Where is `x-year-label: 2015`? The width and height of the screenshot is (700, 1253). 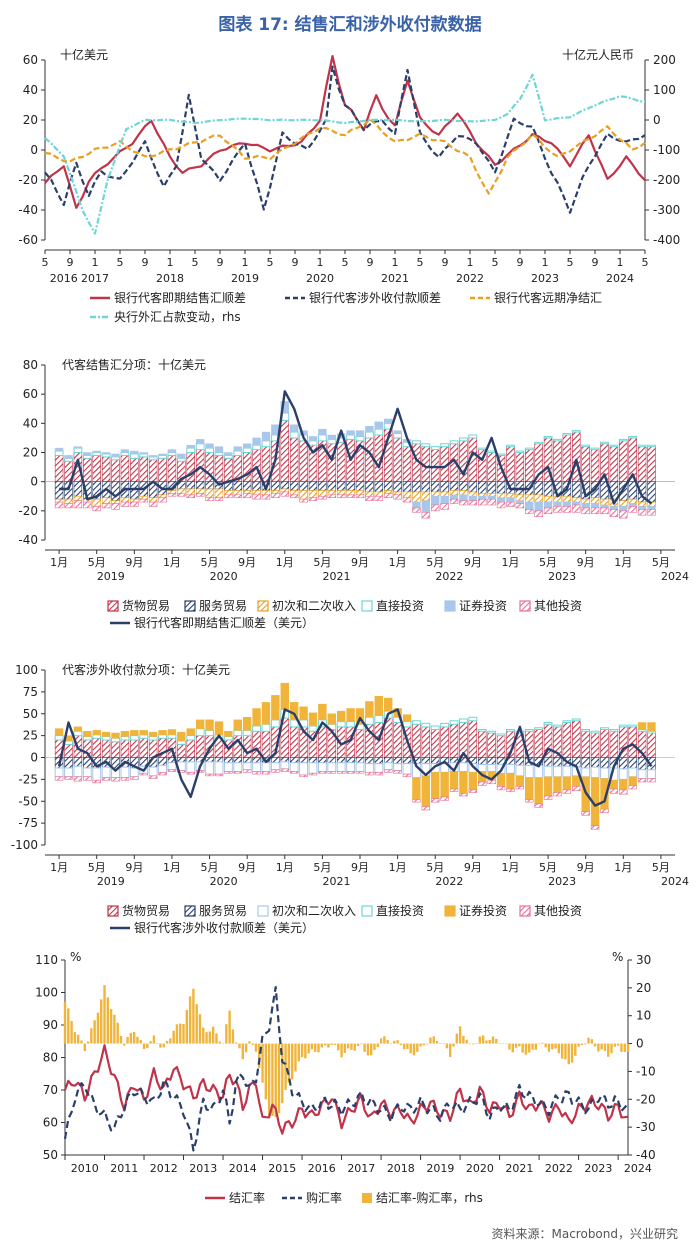
x-year-label: 2015 is located at coordinates (282, 1168).